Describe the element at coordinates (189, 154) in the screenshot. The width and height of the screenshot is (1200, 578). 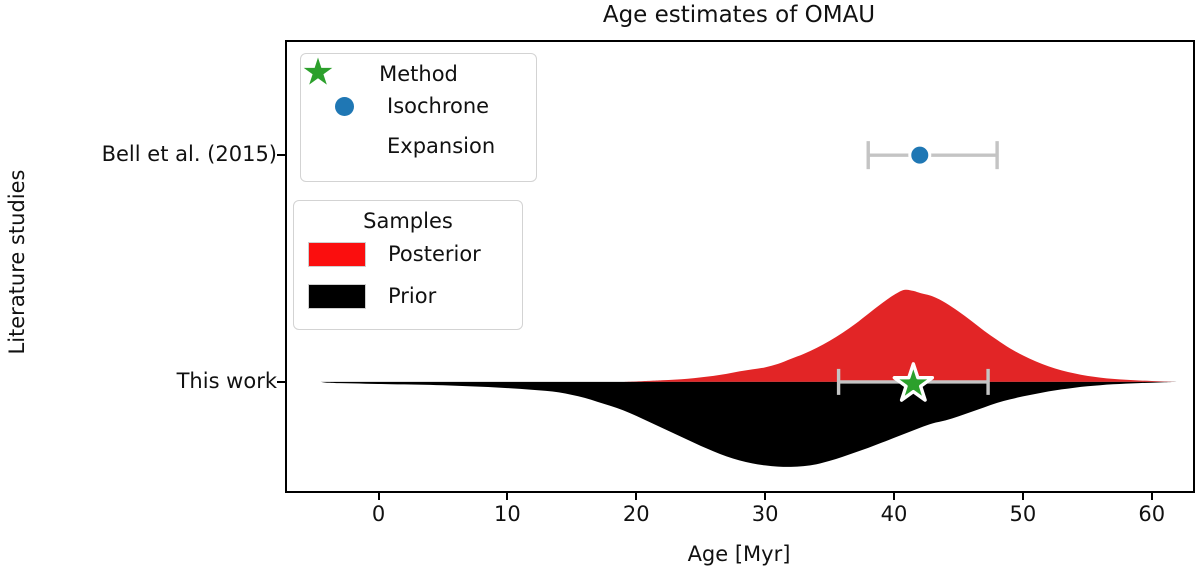
I see `y-tick-label-bell: Bell et al. (2015)` at that location.